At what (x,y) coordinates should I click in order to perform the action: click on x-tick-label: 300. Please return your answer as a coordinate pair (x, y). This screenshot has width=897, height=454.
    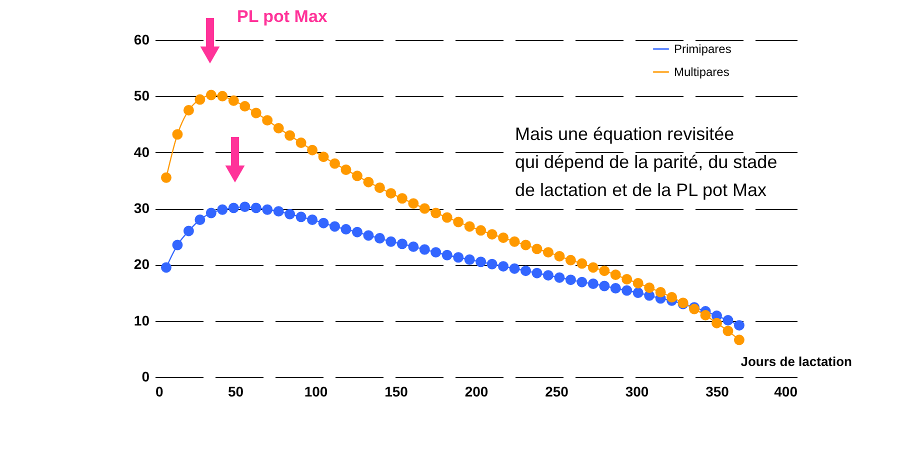
    Looking at the image, I should click on (637, 392).